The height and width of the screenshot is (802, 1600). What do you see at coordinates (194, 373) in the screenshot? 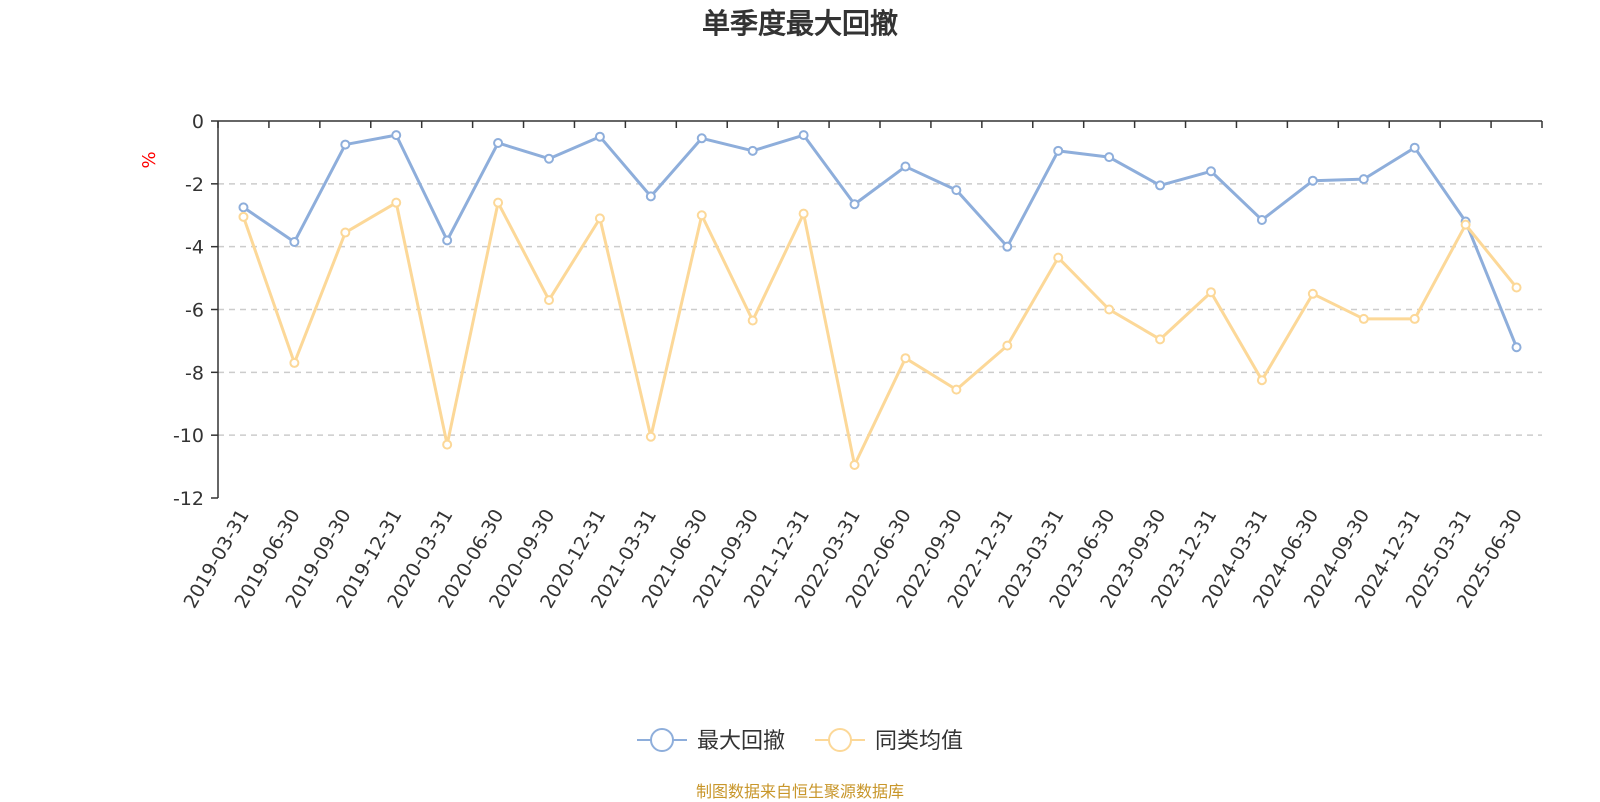
I see `y-tick-label: -8` at bounding box center [194, 373].